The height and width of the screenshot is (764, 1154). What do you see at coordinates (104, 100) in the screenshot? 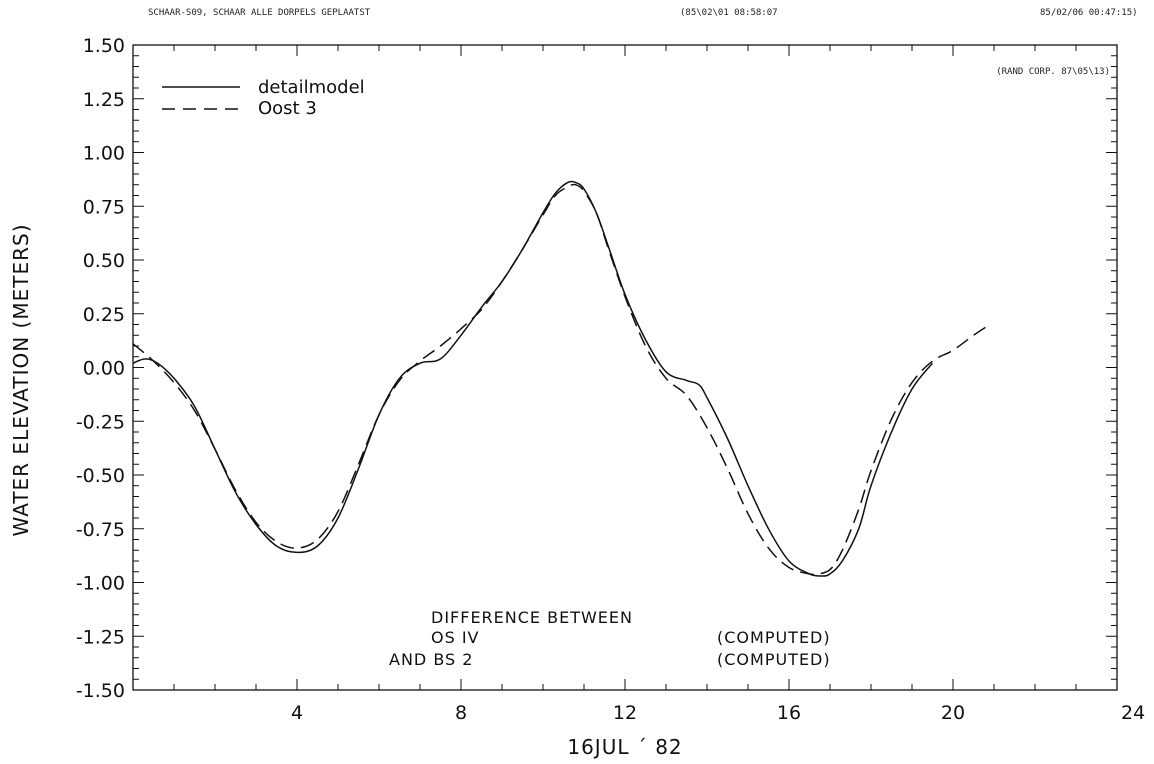
I see `y-tick-label: 1.25` at bounding box center [104, 100].